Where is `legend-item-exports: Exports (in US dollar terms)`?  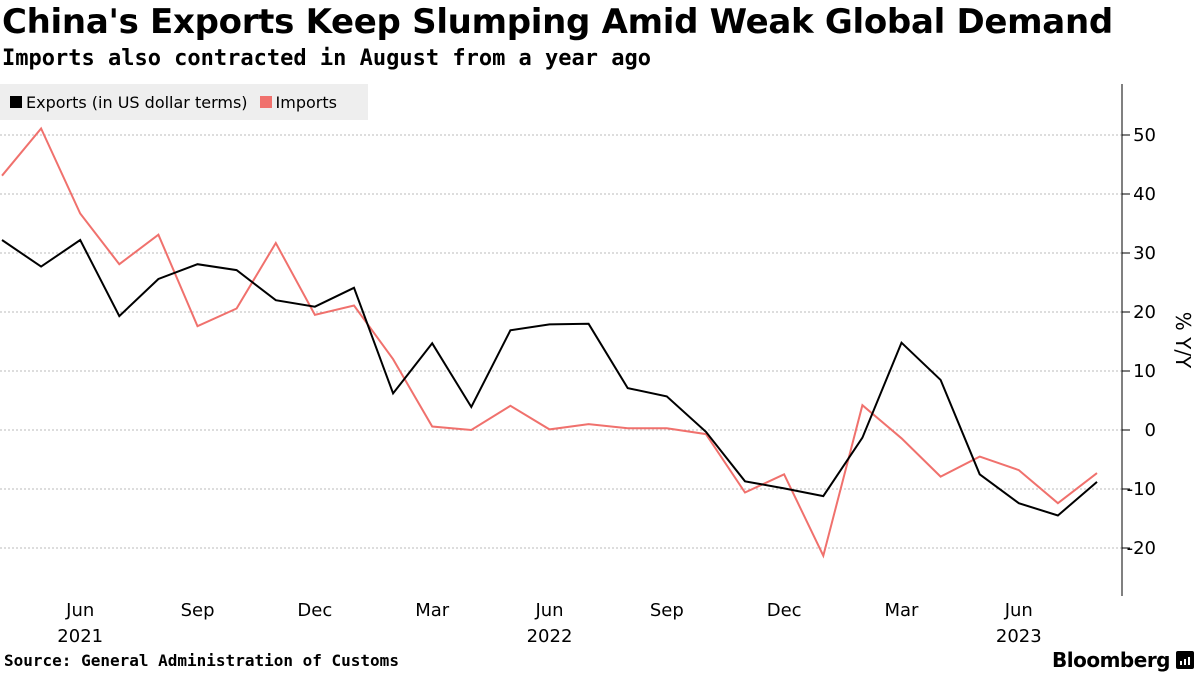
legend-item-exports: Exports (in US dollar terms) is located at coordinates (129, 102).